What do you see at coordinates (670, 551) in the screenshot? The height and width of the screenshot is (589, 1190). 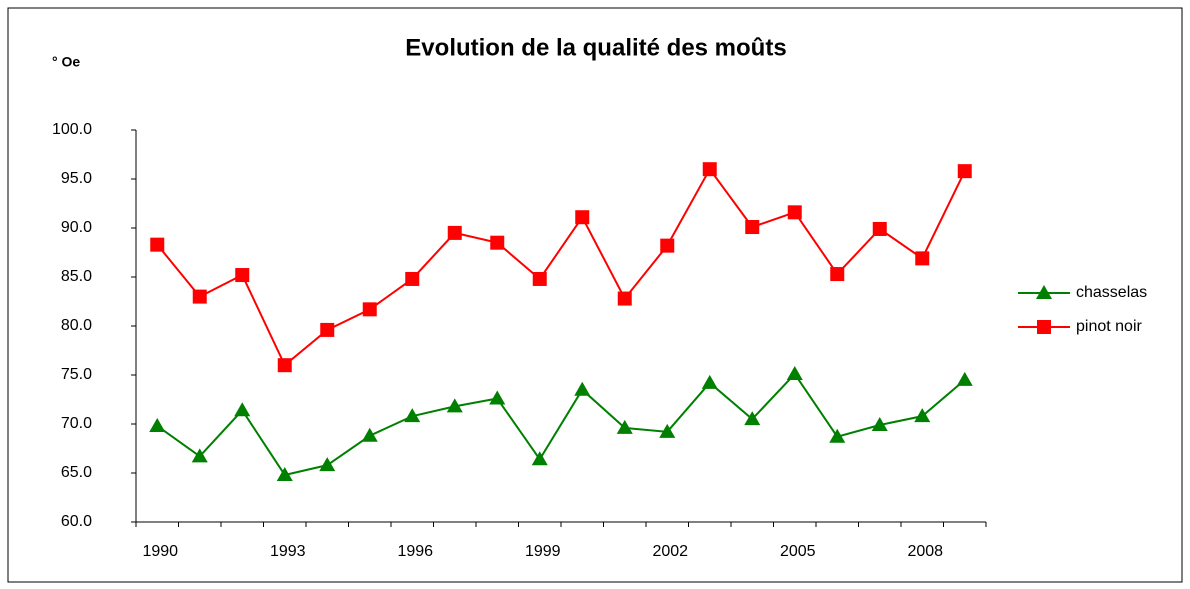 I see `x-tick-label: 2002` at bounding box center [670, 551].